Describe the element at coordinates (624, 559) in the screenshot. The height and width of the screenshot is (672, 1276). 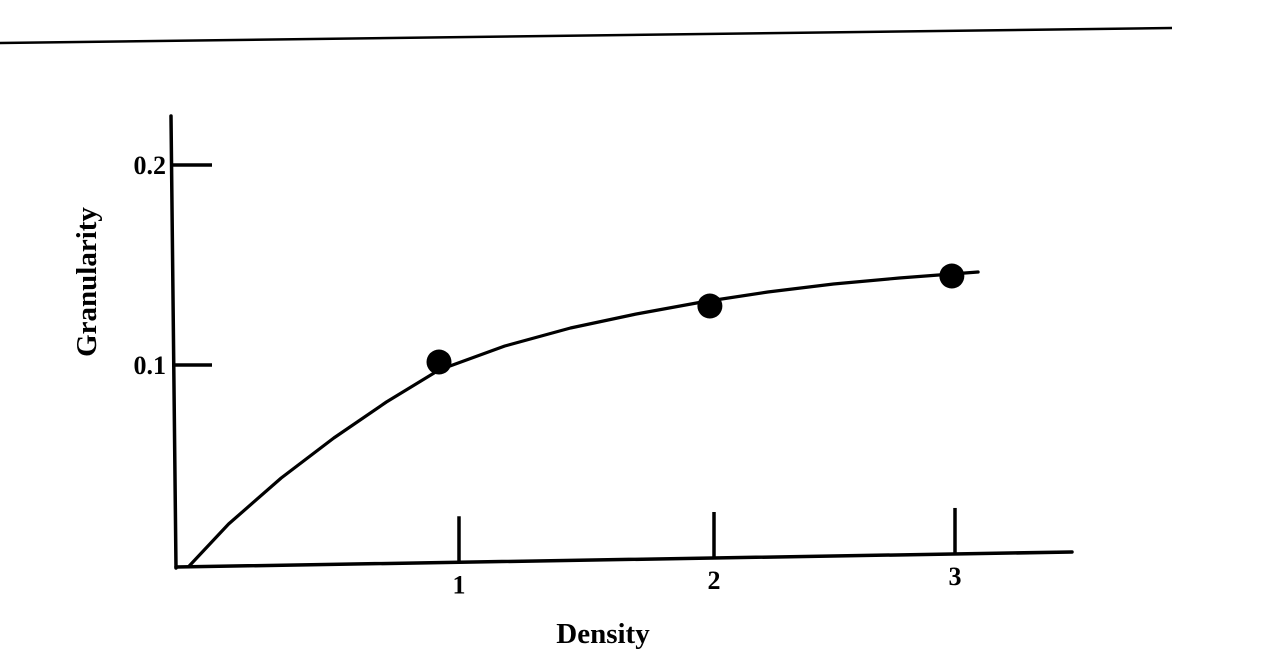
I see `x-axis-line` at that location.